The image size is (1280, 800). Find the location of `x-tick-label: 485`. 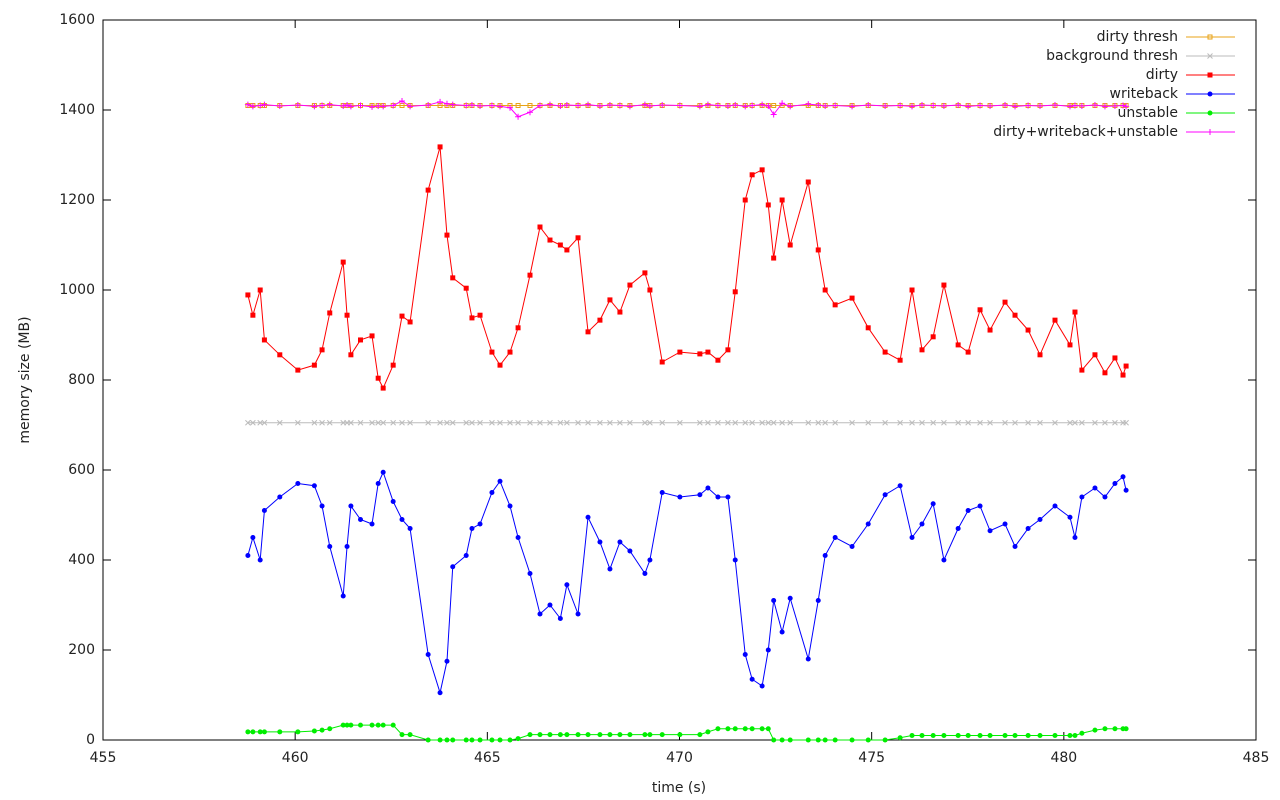

x-tick-label: 485 is located at coordinates (1256, 758).